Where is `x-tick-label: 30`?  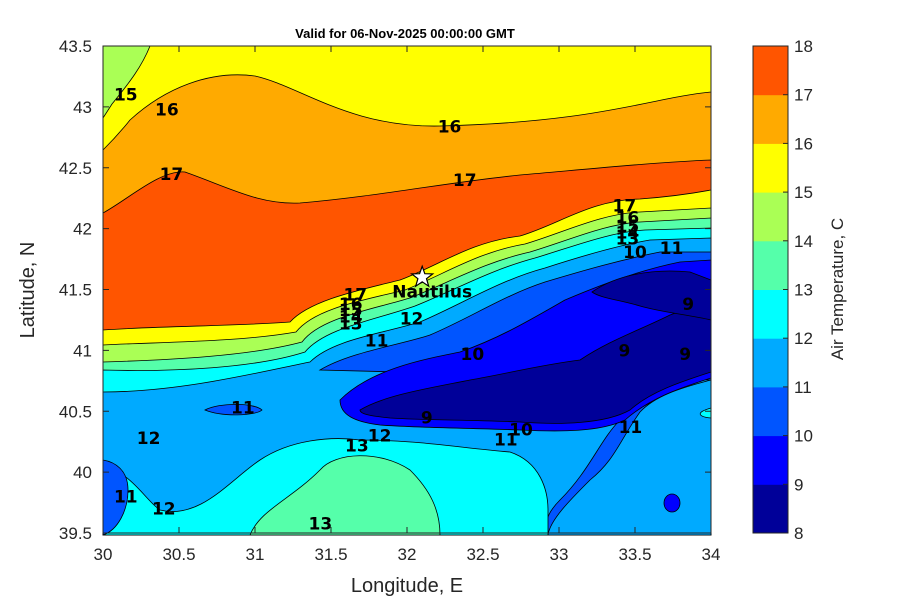 x-tick-label: 30 is located at coordinates (103, 554).